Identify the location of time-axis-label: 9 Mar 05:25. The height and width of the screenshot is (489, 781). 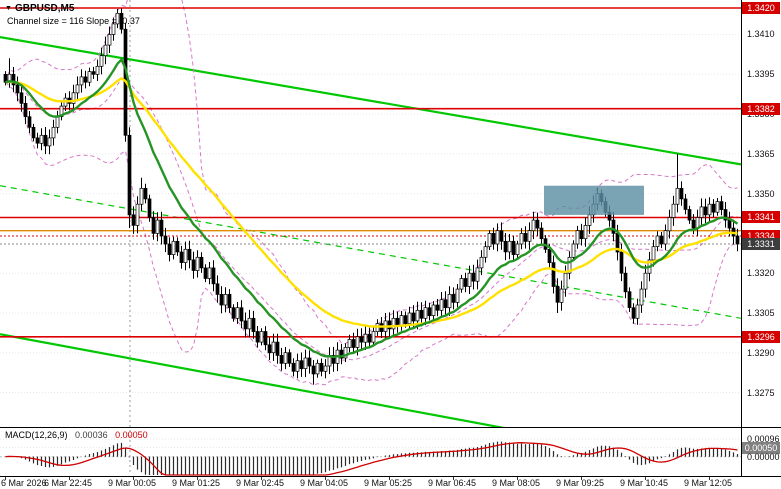
(388, 483).